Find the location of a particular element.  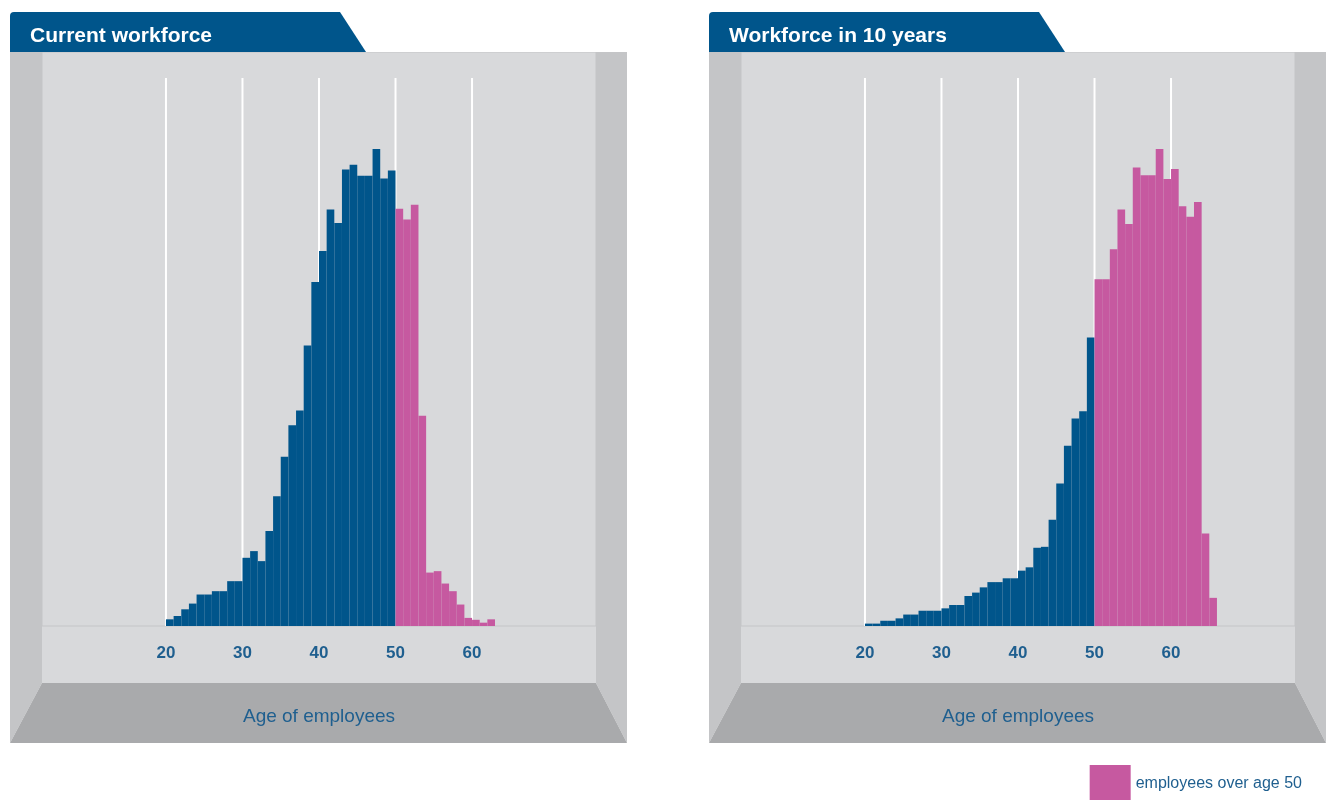

legend-label: employees over age 50 is located at coordinates (1219, 782).